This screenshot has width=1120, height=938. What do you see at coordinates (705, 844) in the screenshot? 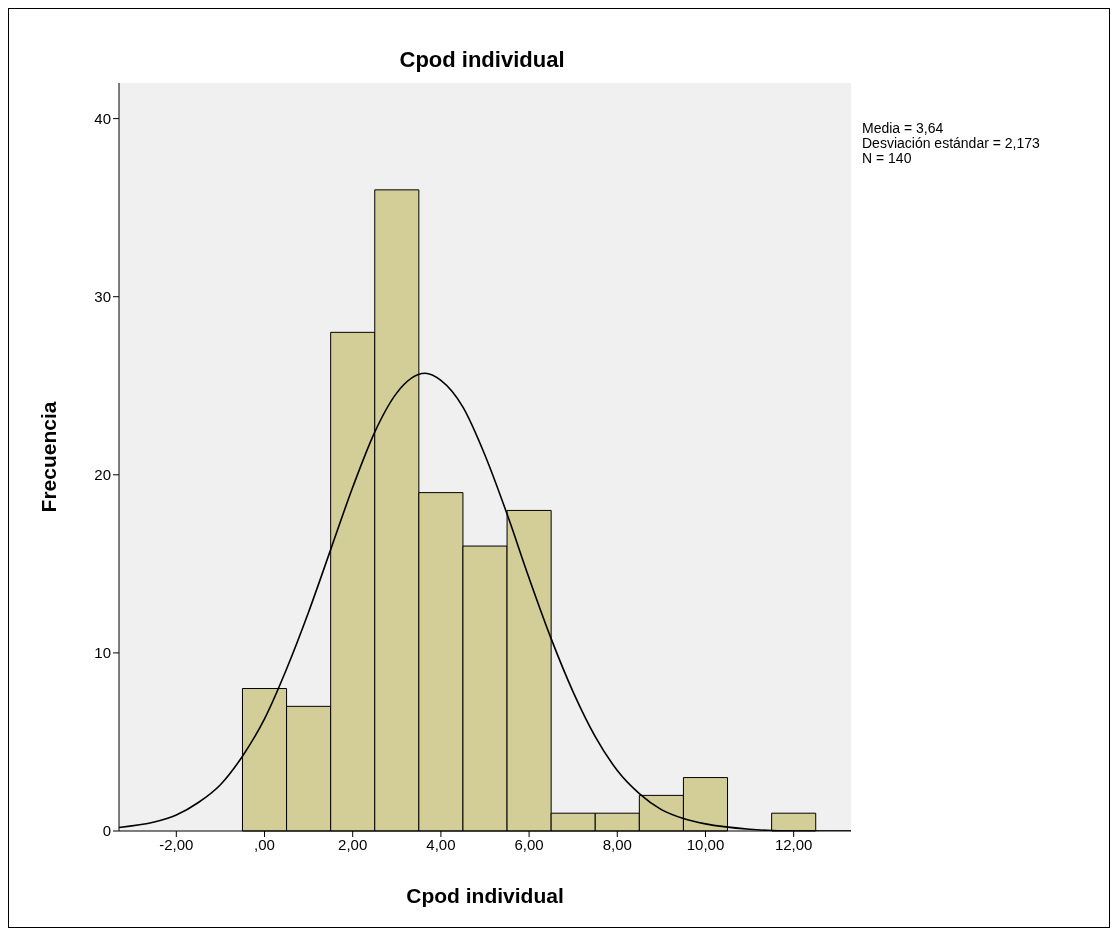
I see `x-tick-label: 10,00` at bounding box center [705, 844].